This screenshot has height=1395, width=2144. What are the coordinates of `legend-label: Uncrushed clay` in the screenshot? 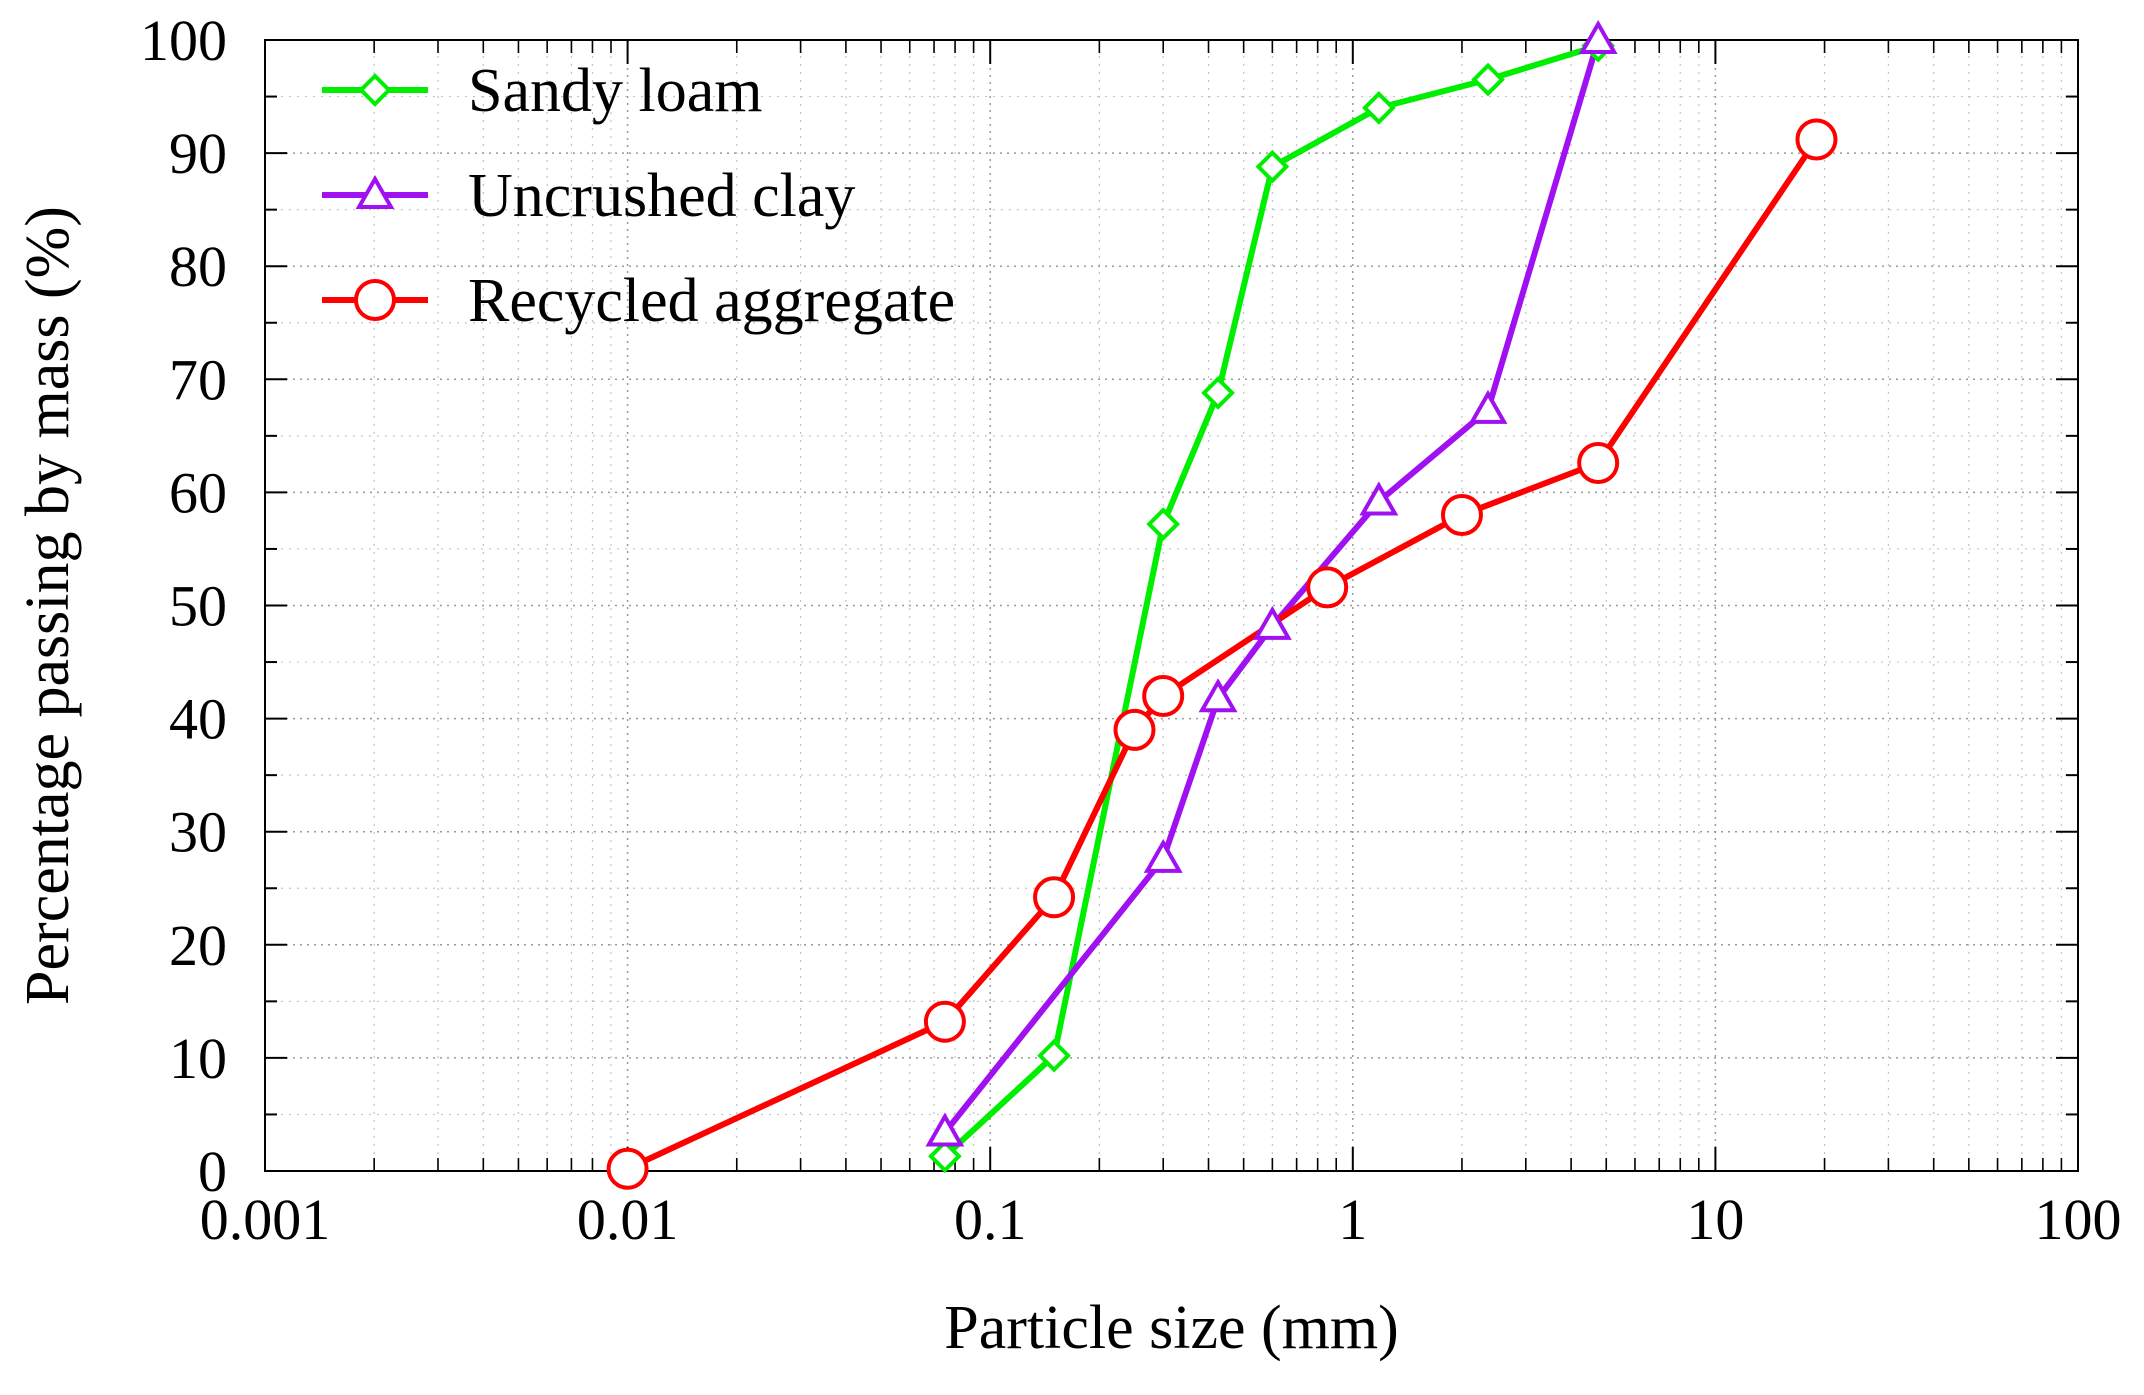 It's located at (661, 196).